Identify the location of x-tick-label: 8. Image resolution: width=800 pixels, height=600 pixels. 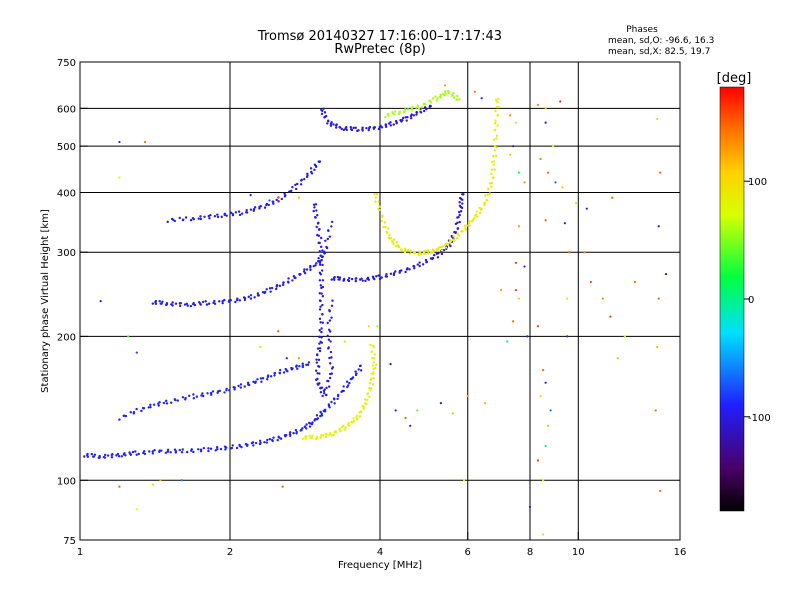
(530, 552).